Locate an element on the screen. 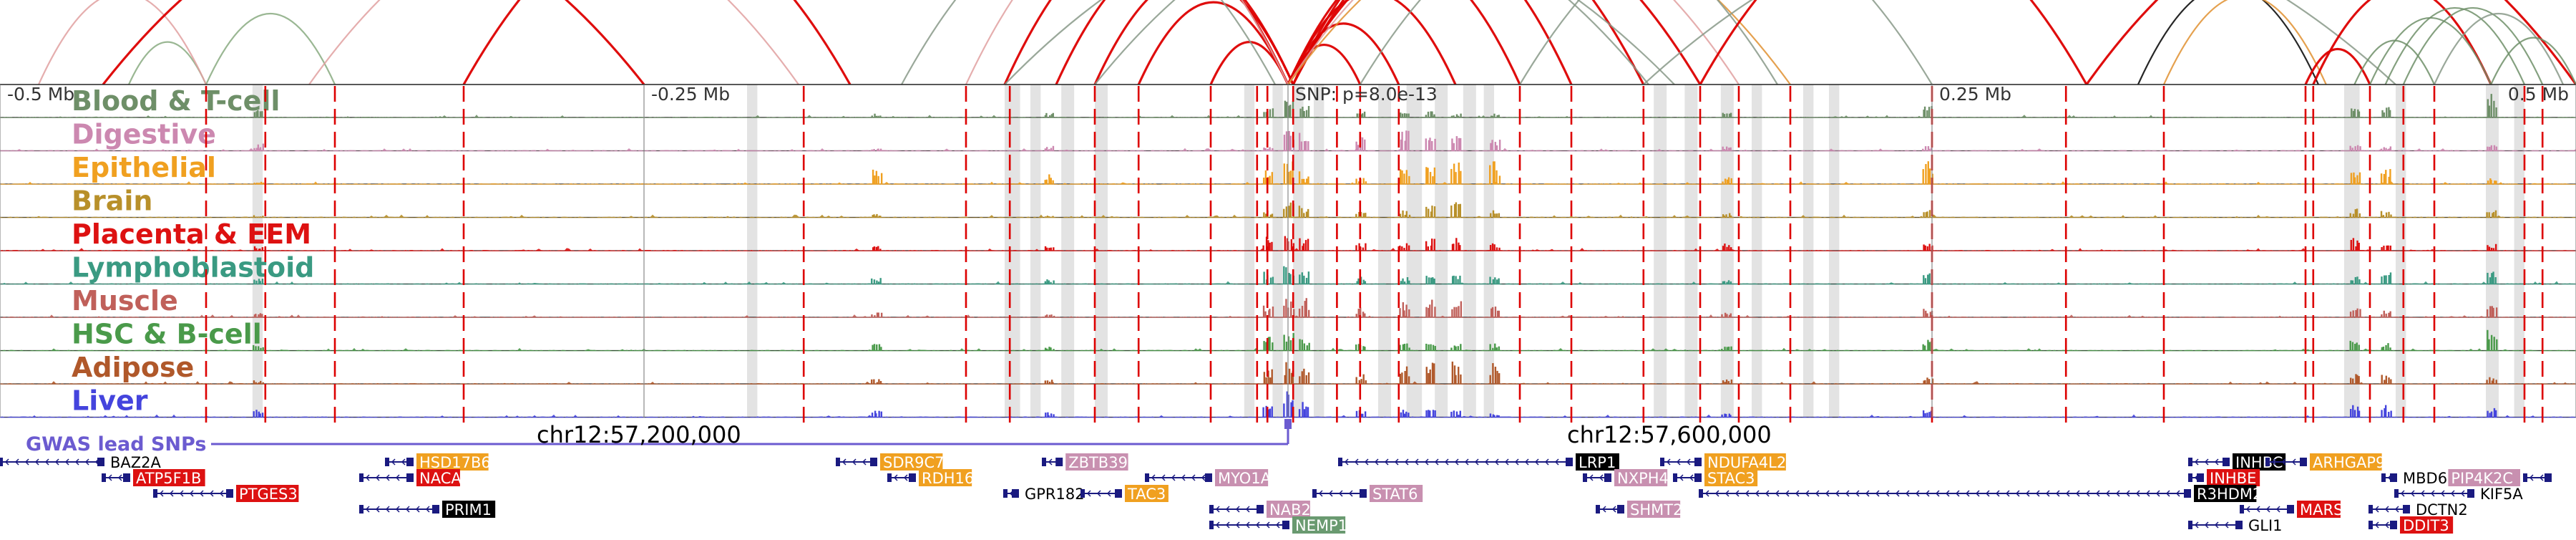 This screenshot has width=2576, height=540. coordinate-label: chr12:57,600,000 is located at coordinates (1669, 435).